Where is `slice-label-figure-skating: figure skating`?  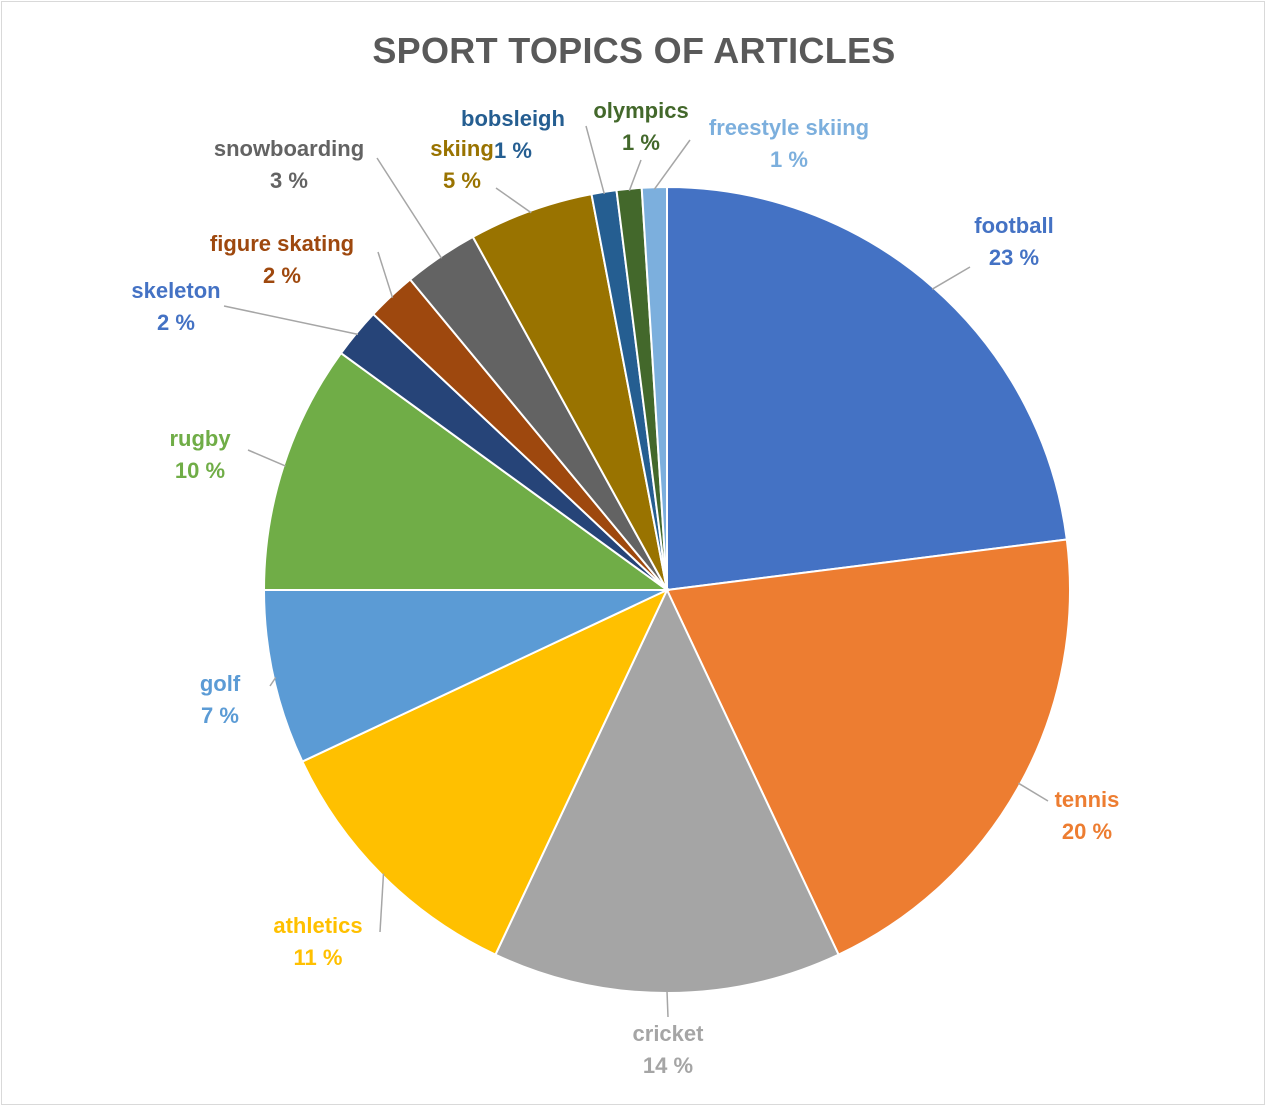
slice-label-figure-skating: figure skating is located at coordinates (282, 243).